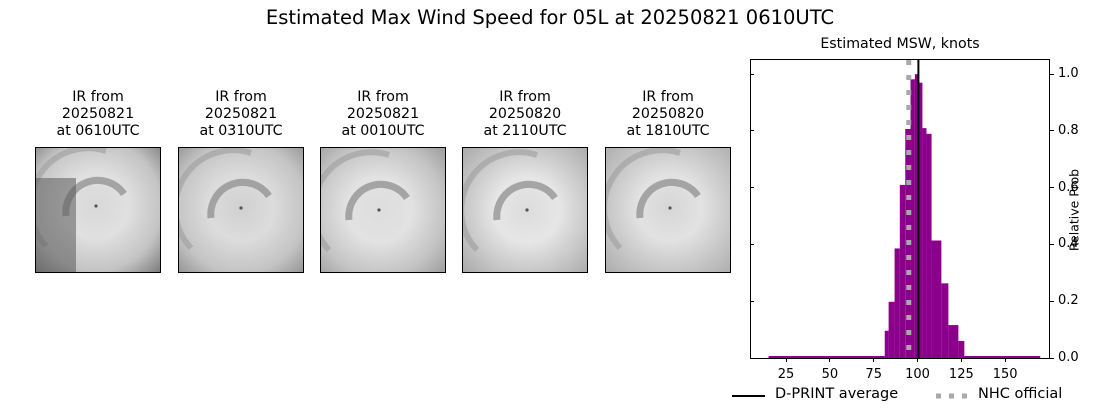 Image resolution: width=1100 pixels, height=409 pixels. I want to click on x-tick-label: 100, so click(917, 374).